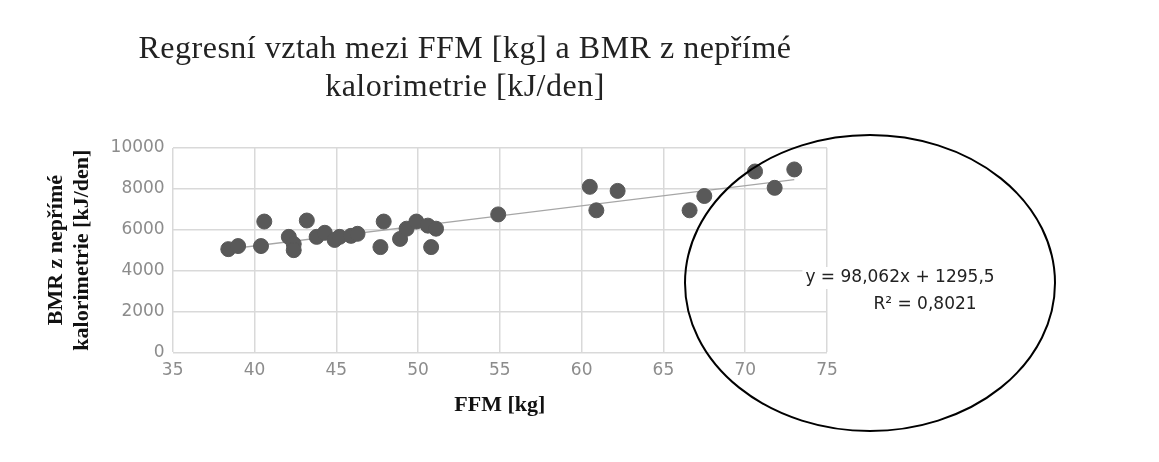  Describe the element at coordinates (827, 368) in the screenshot. I see `x-tick-label: 75` at that location.